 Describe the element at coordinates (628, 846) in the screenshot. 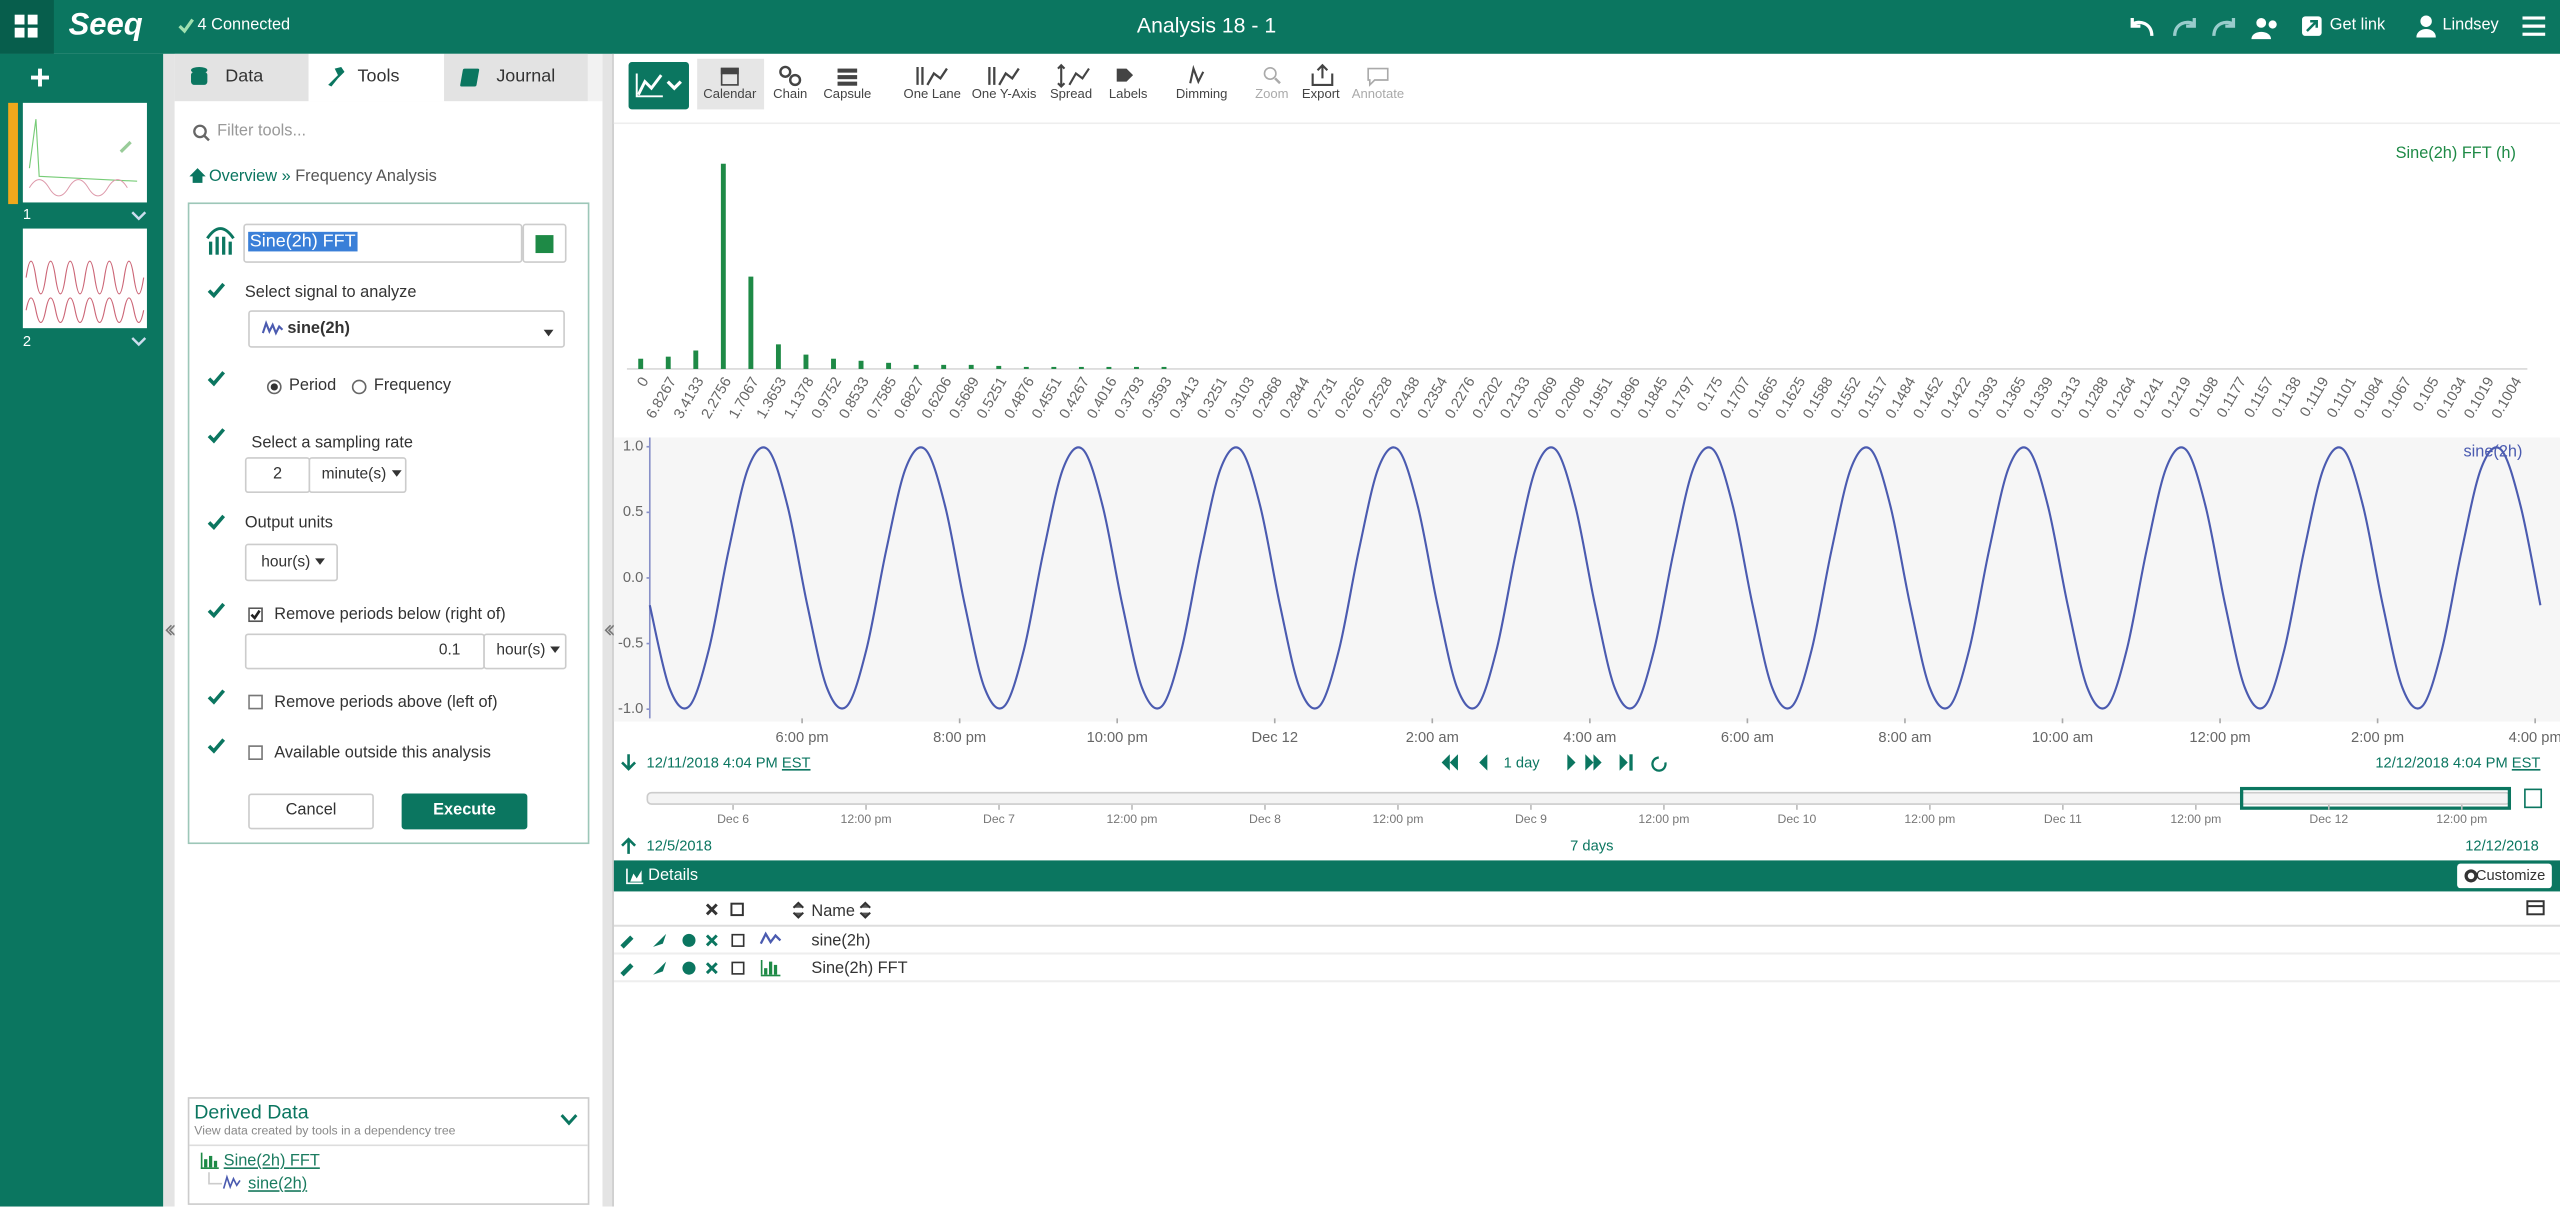

I see `range-arrow` at that location.